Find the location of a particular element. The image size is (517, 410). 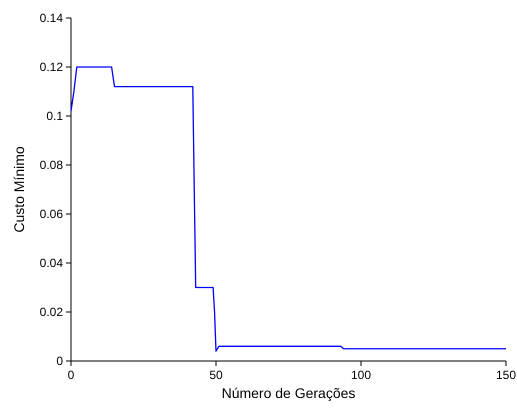

y-tick-label: 0 is located at coordinates (60, 361).